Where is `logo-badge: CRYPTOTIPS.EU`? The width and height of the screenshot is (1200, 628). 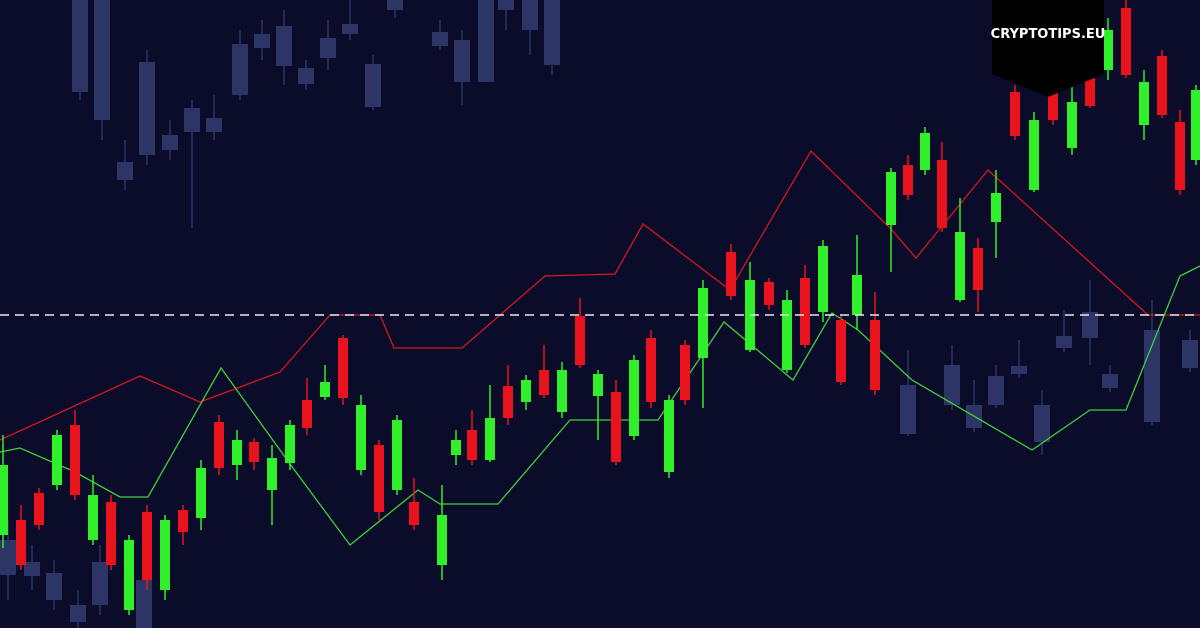 logo-badge: CRYPTOTIPS.EU is located at coordinates (1048, 48).